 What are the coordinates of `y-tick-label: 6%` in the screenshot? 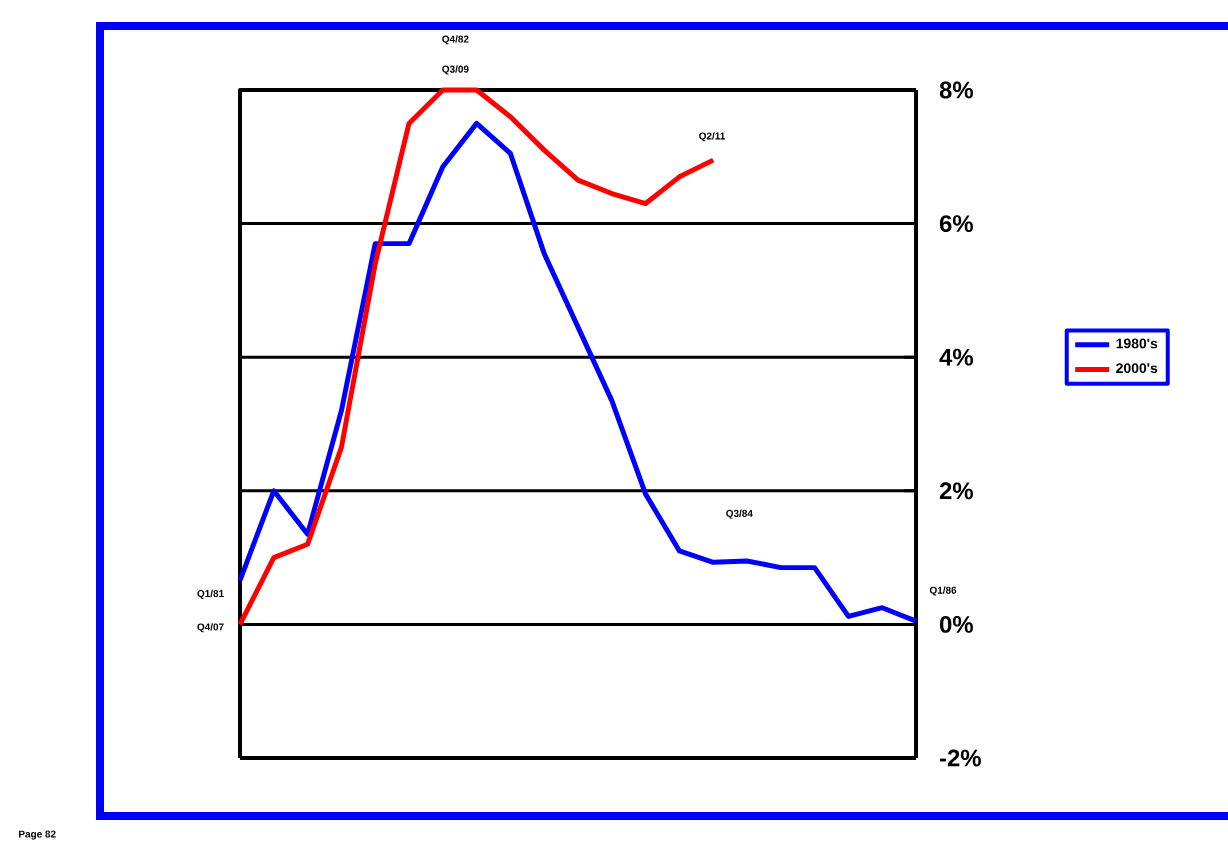 It's located at (956, 224).